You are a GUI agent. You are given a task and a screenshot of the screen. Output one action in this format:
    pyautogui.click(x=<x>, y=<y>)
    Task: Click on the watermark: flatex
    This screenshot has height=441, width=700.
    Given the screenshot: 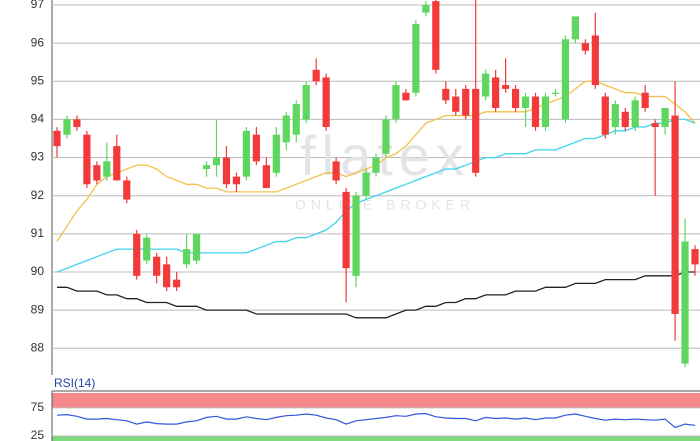 What is the action you would take?
    pyautogui.click(x=385, y=155)
    